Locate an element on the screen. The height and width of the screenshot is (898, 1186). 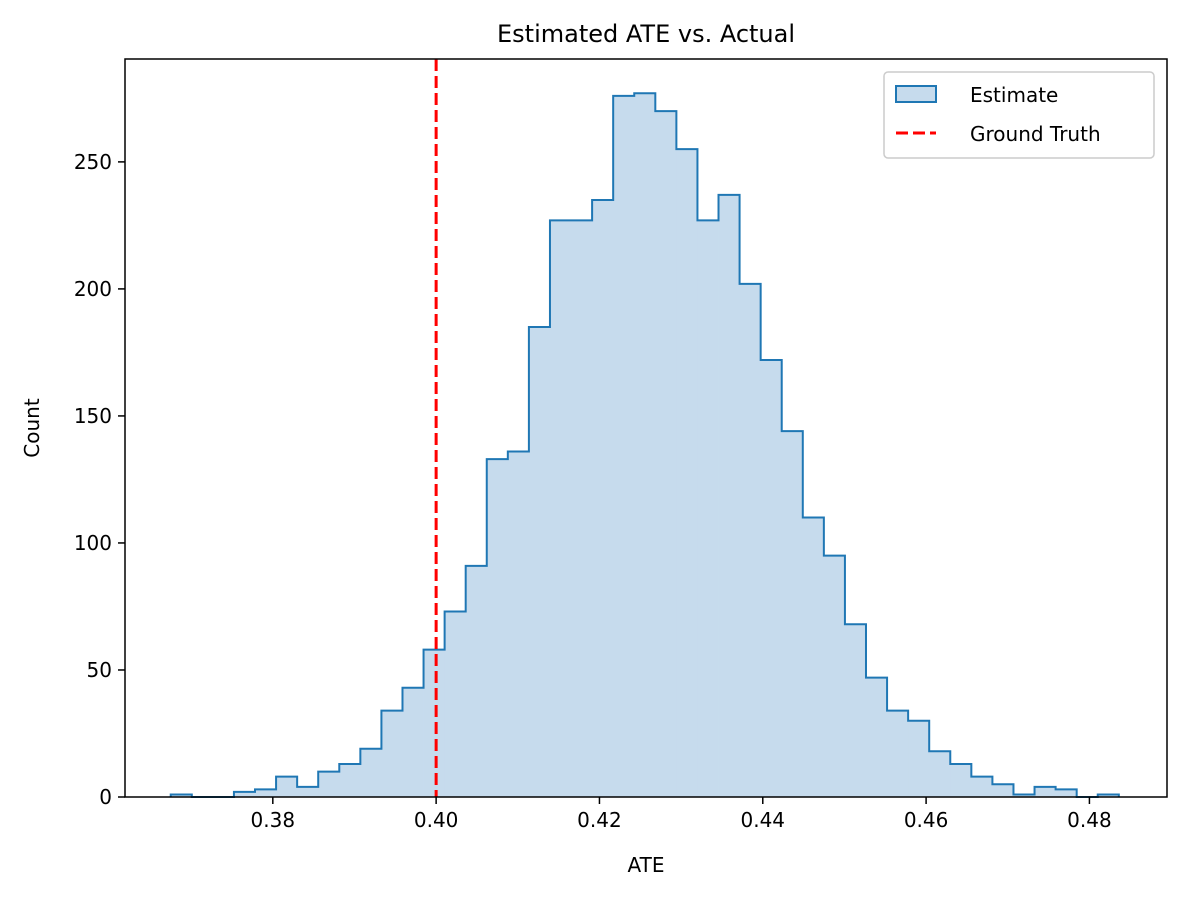
y-tick-label: 250 is located at coordinates (93, 162).